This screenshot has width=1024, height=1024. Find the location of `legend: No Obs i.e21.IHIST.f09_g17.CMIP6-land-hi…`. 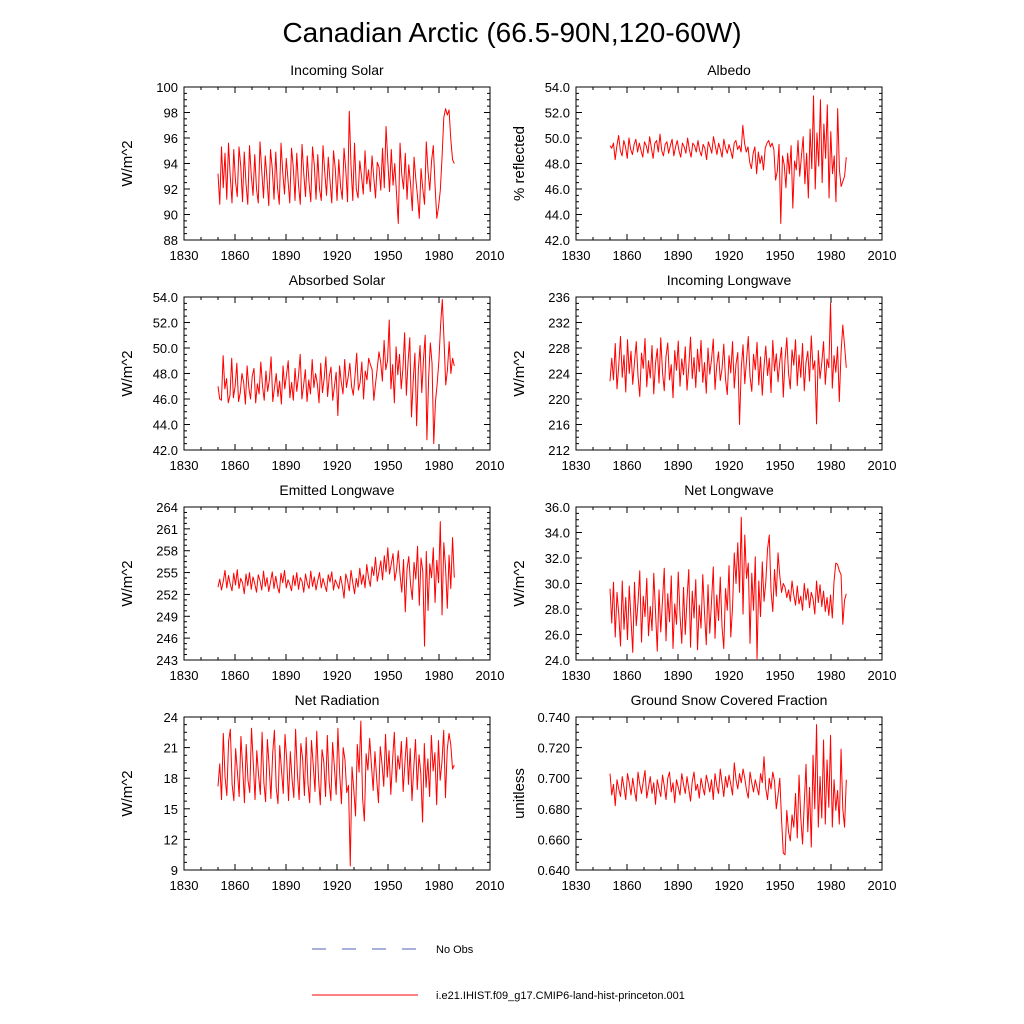

legend: No Obs i.e21.IHIST.f09_g17.CMIP6-land-hi… is located at coordinates (498, 973).